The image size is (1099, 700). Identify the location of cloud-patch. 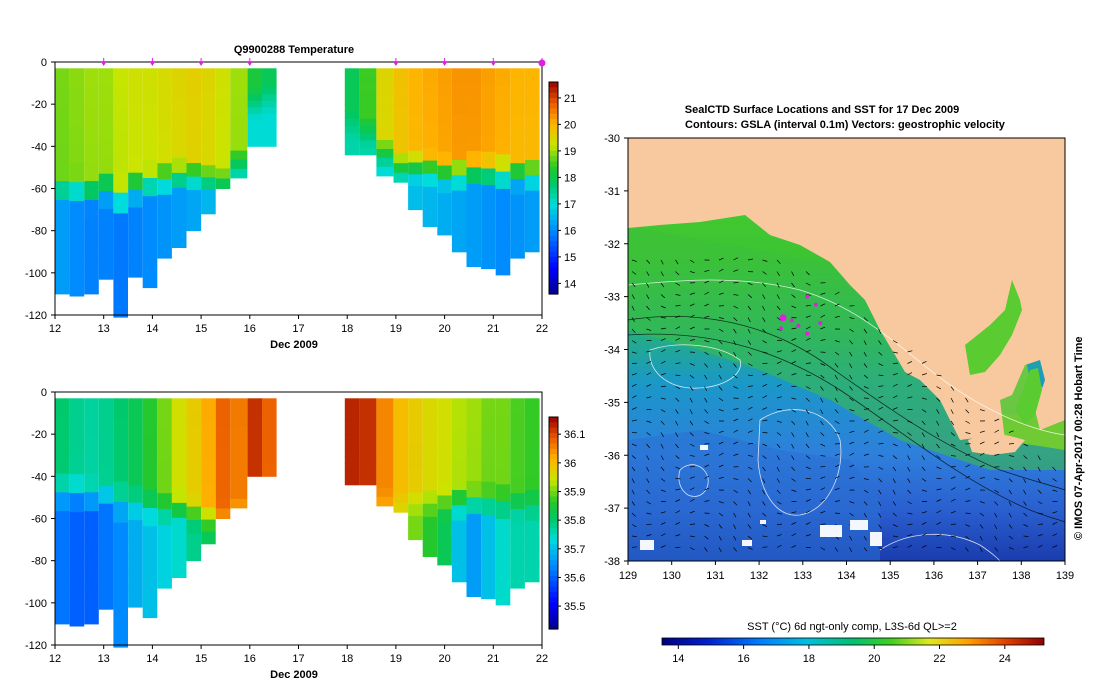
(647, 545).